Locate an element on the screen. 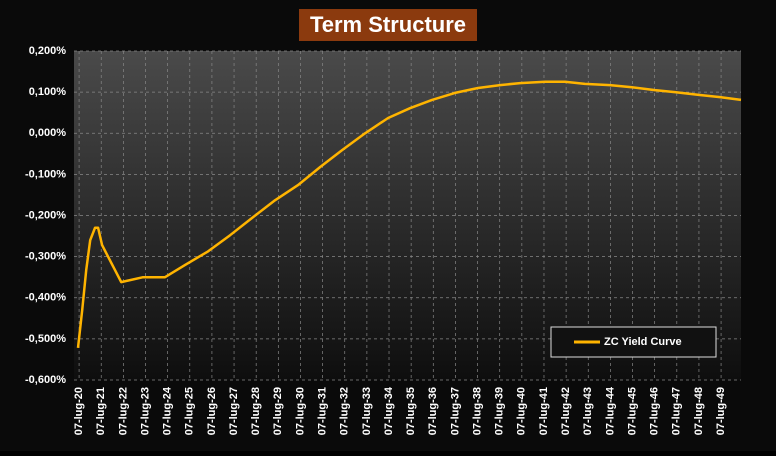  x-tick-label: 07-lug-37 is located at coordinates (455, 411).